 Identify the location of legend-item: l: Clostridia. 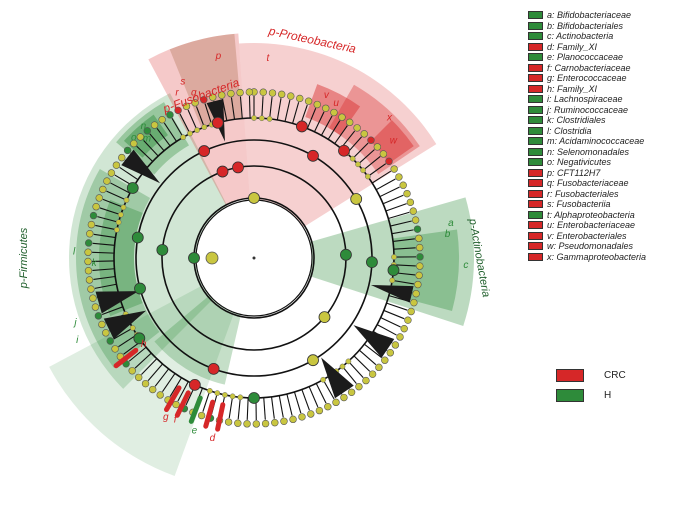
(611, 131).